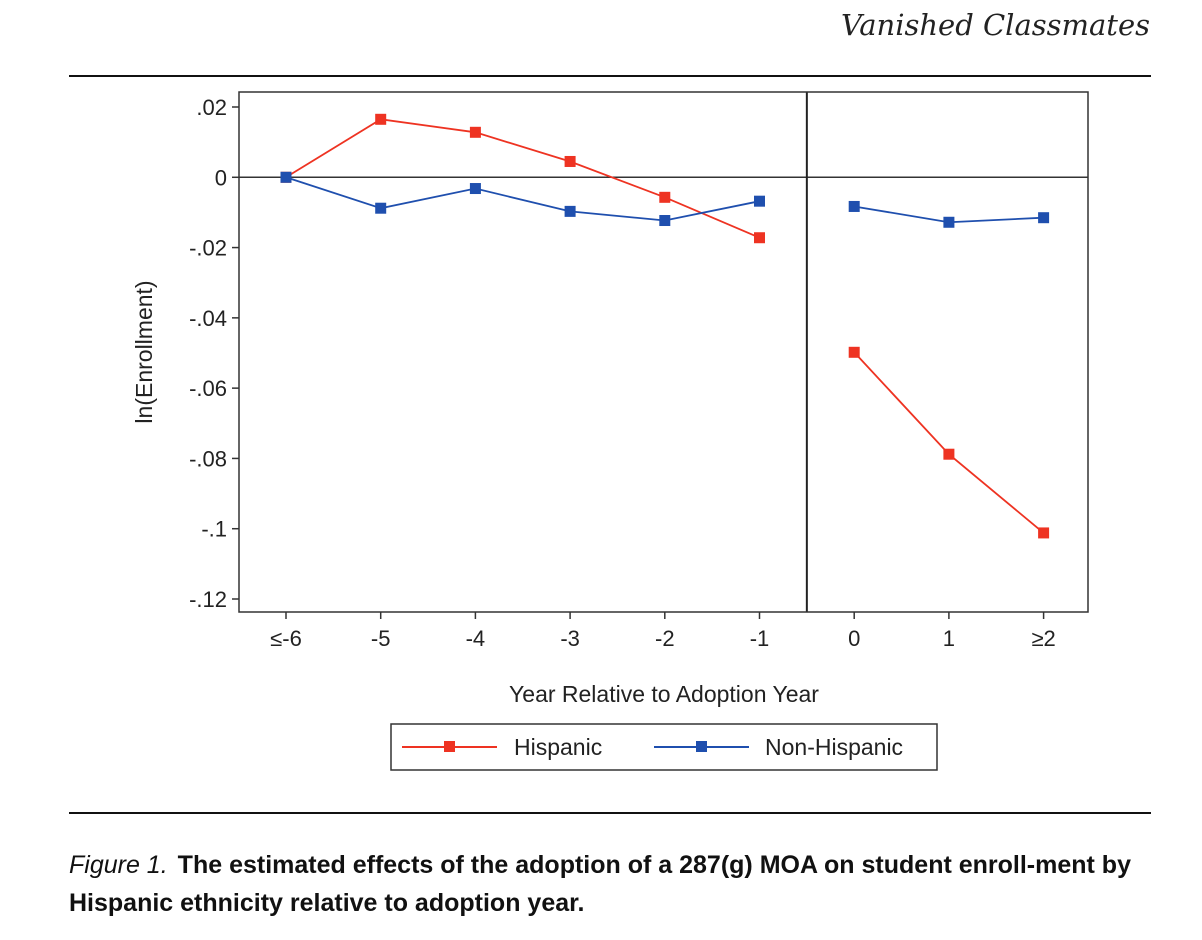 The image size is (1202, 940). What do you see at coordinates (118, 865) in the screenshot?
I see `figure-label: Figure 1.` at bounding box center [118, 865].